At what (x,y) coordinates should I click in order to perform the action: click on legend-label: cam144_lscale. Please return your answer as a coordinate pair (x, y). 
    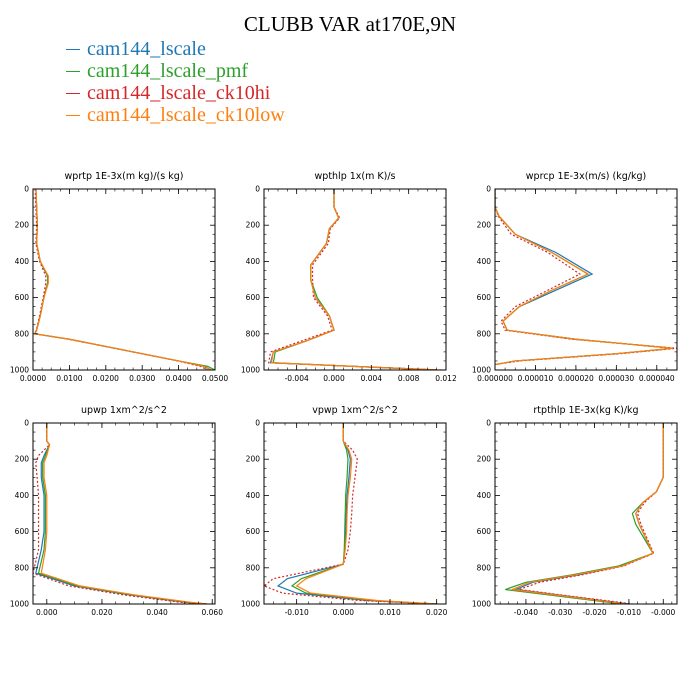
    Looking at the image, I should click on (146, 49).